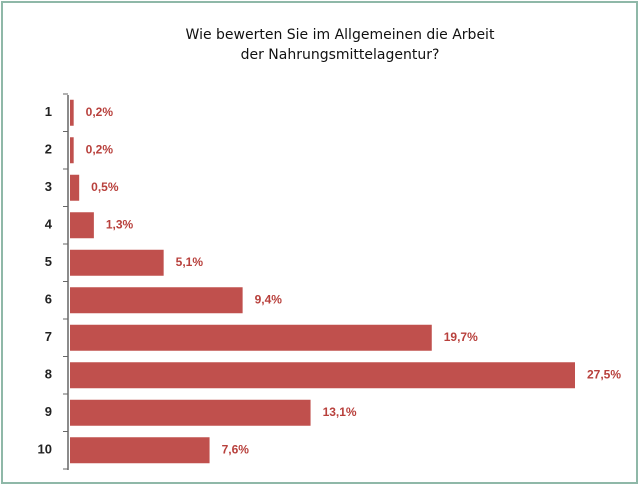  Describe the element at coordinates (105, 187) in the screenshot. I see `data-label: 0,5%` at that location.